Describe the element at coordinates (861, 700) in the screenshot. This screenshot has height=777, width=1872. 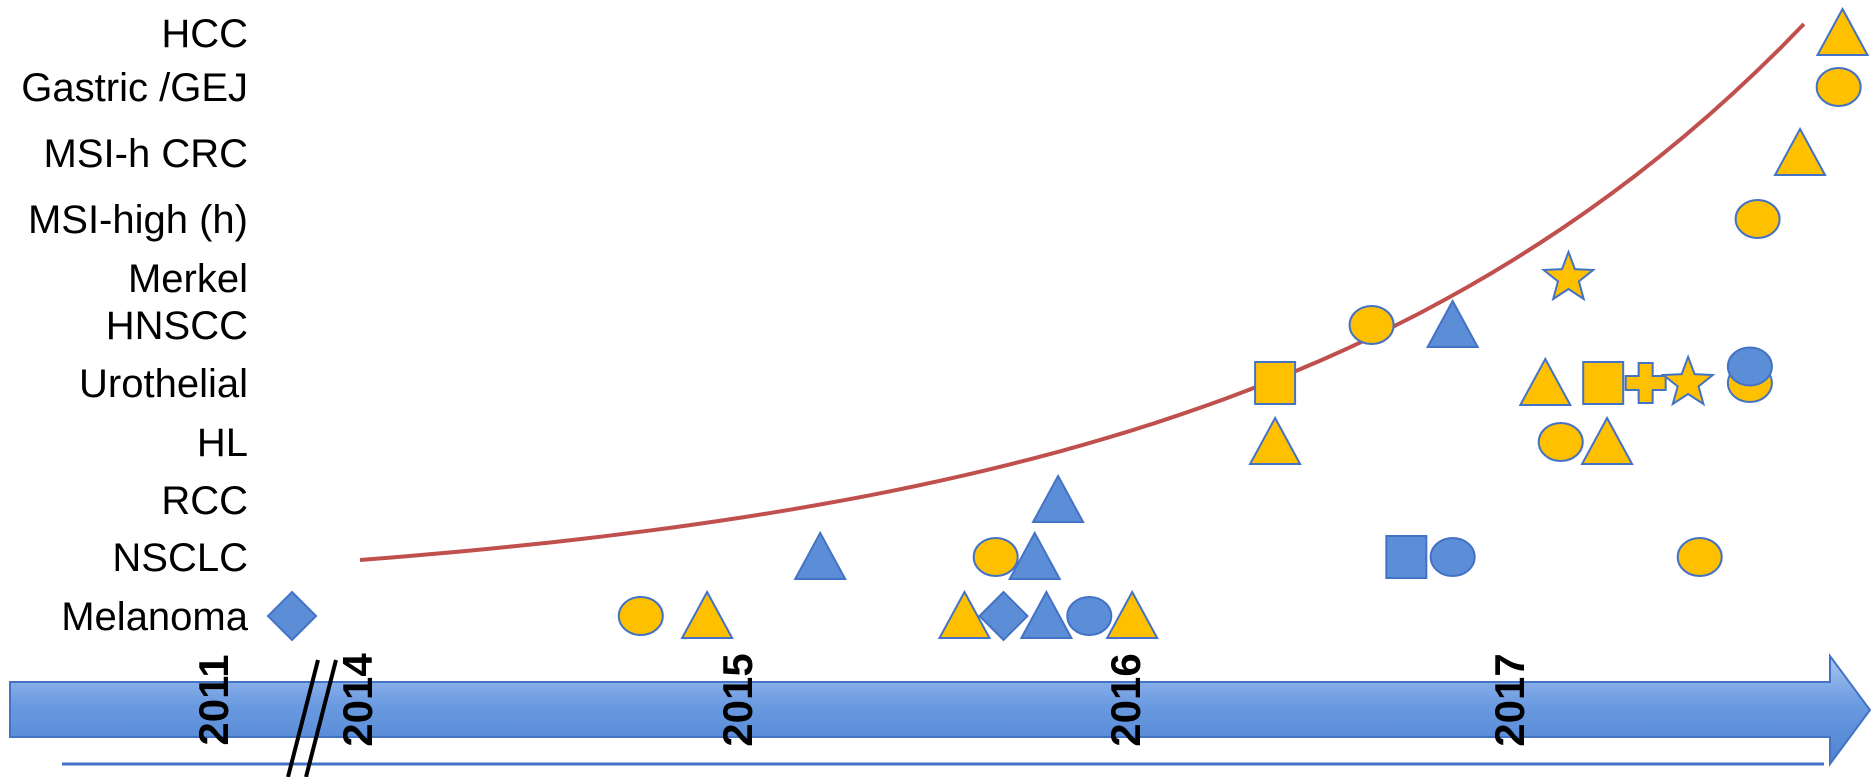
I see `year-tick-labels: 2011 2014 2015 2016 2017` at that location.